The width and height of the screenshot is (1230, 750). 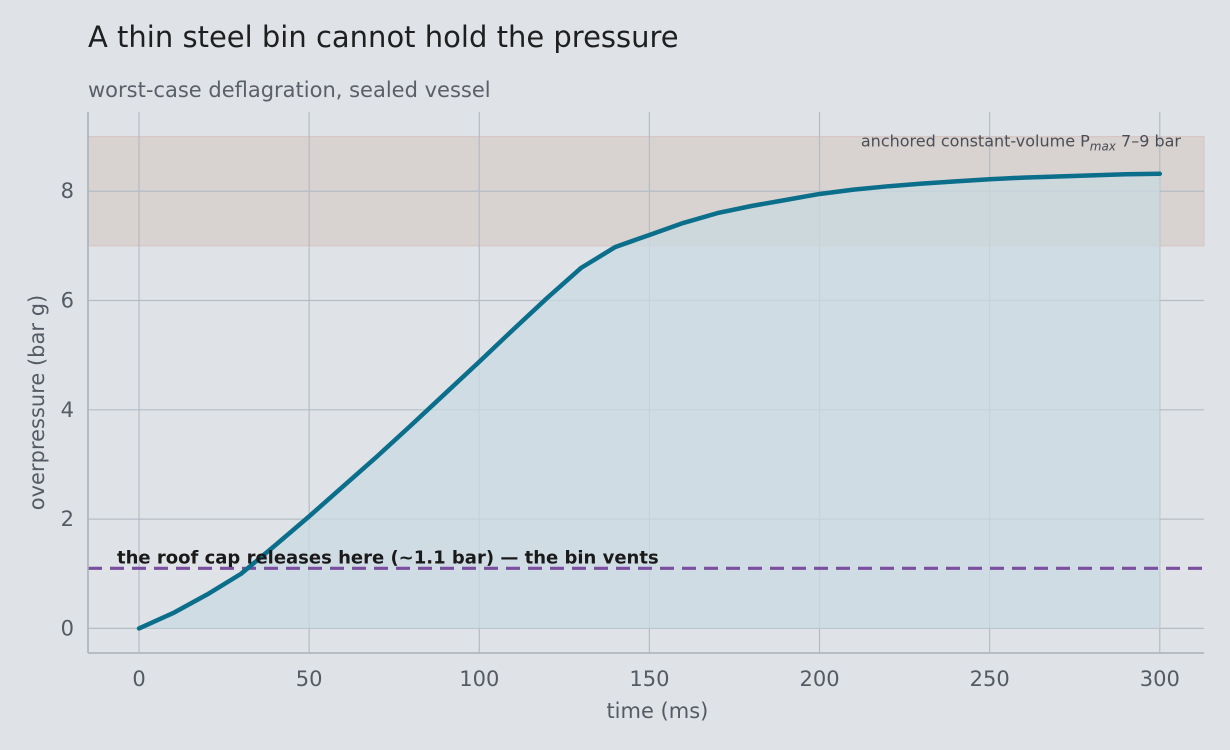 What do you see at coordinates (479, 679) in the screenshot?
I see `x-tick-label: 100` at bounding box center [479, 679].